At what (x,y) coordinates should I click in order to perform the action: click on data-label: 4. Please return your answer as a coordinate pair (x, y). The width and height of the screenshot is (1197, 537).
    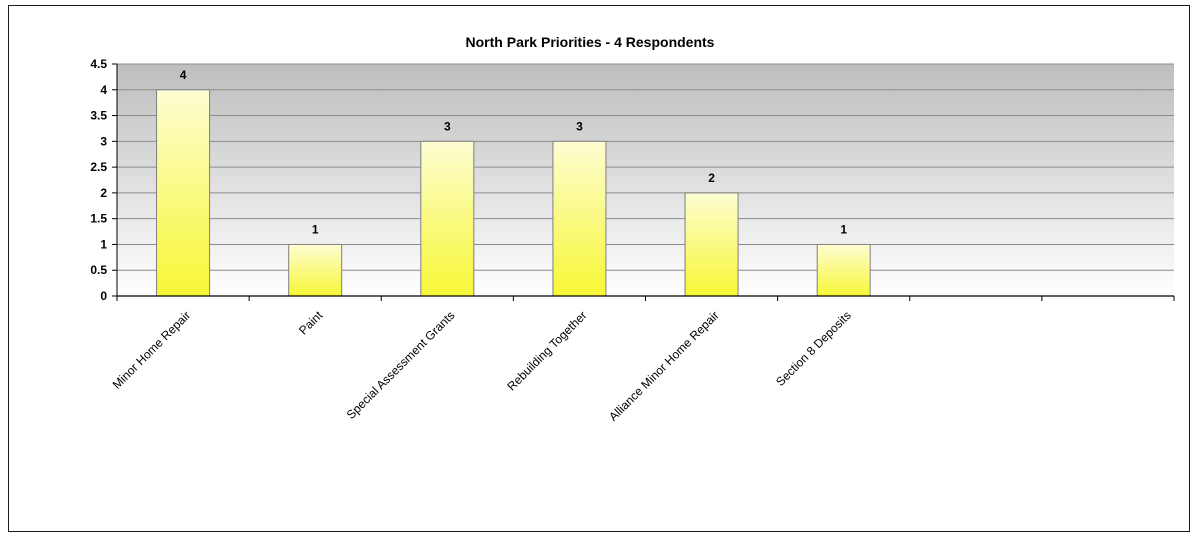
    Looking at the image, I should click on (183, 75).